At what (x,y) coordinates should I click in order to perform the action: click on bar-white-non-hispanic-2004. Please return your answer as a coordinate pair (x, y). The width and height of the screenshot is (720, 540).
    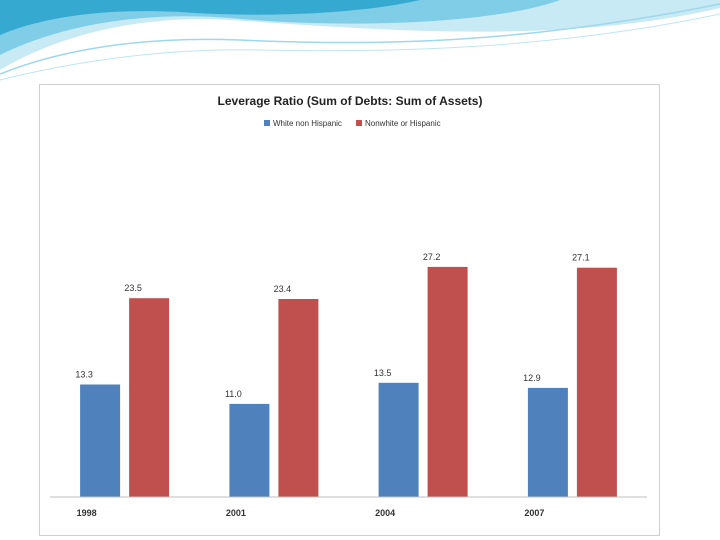
    Looking at the image, I should click on (398, 439).